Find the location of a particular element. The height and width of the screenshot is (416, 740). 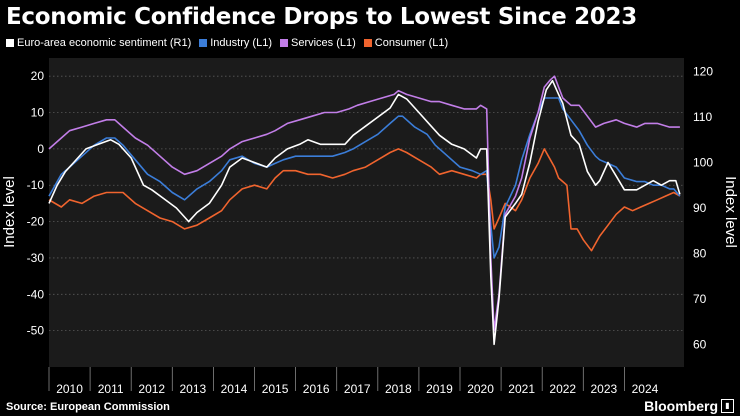

x-tick-label: 2014 is located at coordinates (234, 389).